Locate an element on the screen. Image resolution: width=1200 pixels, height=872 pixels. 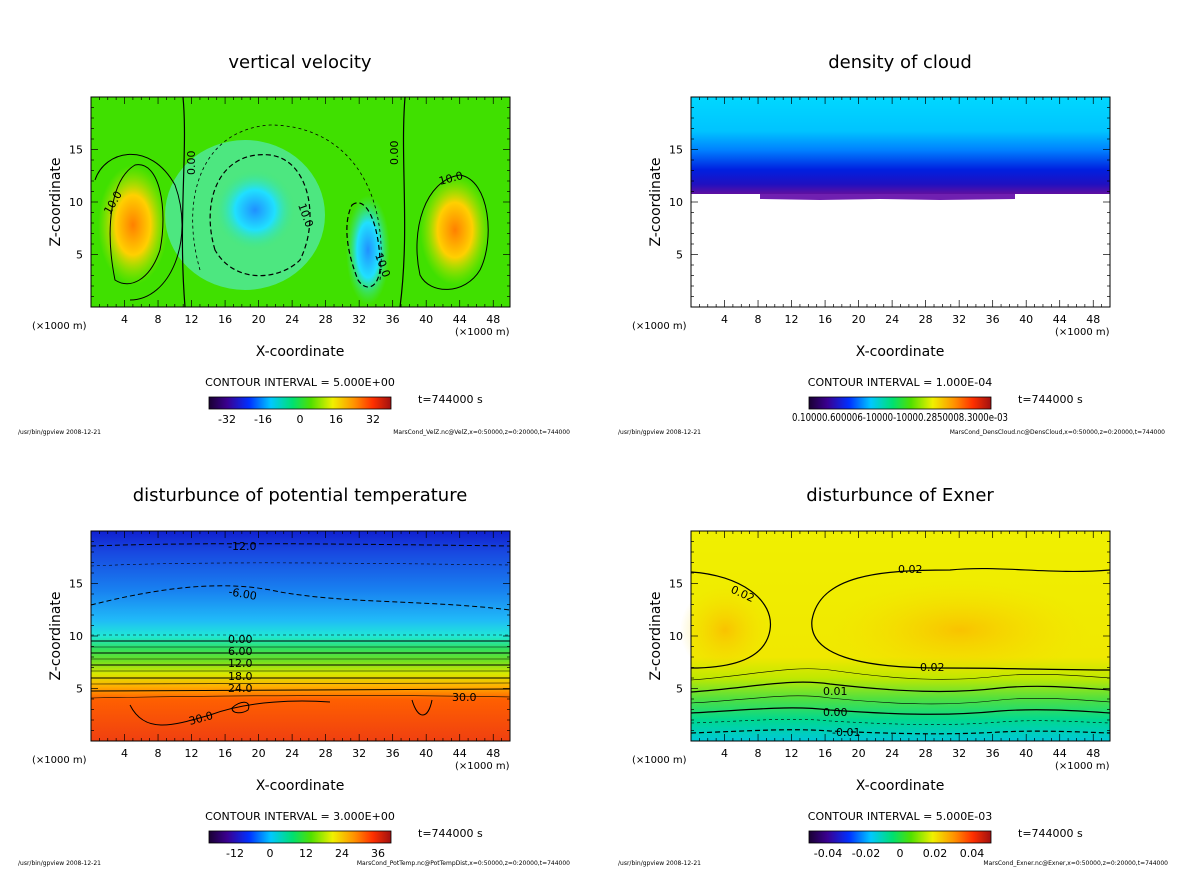
contour-interval: CONTOUR INTERVAL = 5.000E+00 is located at coordinates (300, 382).